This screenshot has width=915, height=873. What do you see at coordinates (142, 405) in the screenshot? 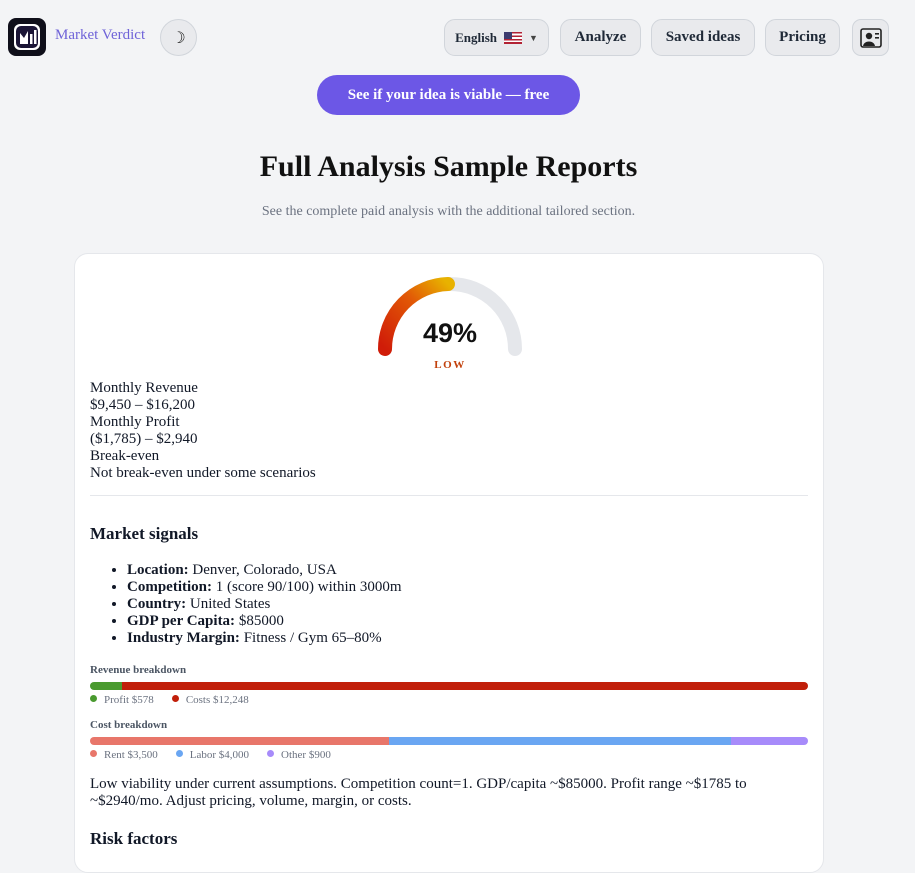
I see `metric-revenue-value: $9,450 – $16,200` at bounding box center [142, 405].